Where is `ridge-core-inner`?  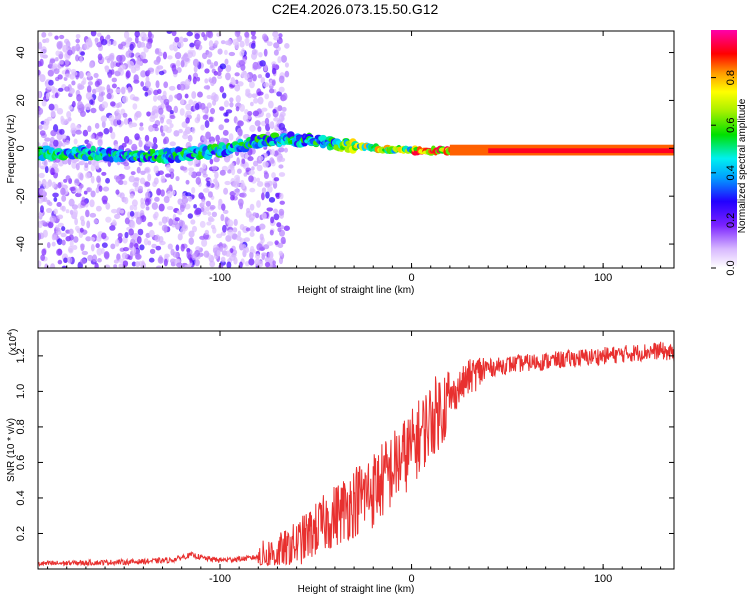
ridge-core-inner is located at coordinates (581, 151).